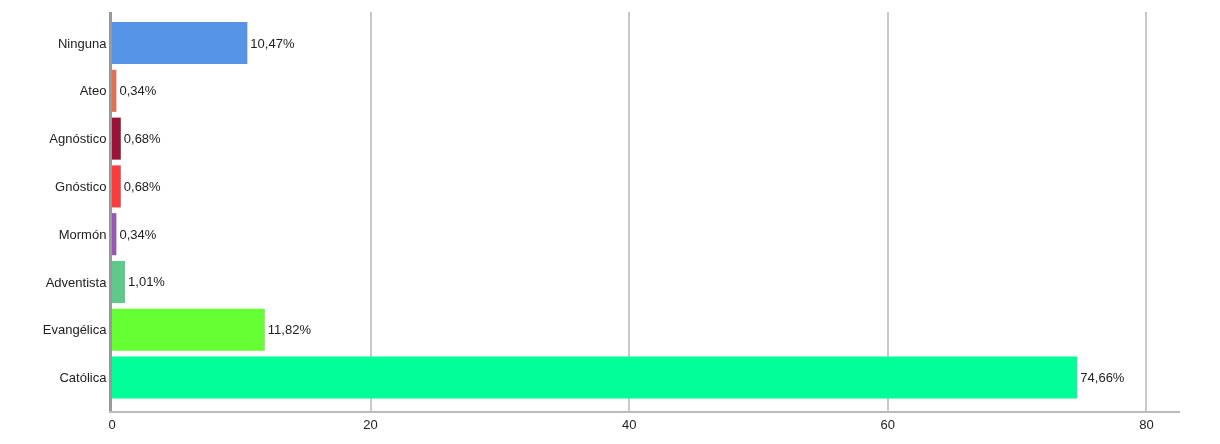 This screenshot has height=444, width=1220. Describe the element at coordinates (81, 186) in the screenshot. I see `y-tick-label: Gnóstico` at that location.